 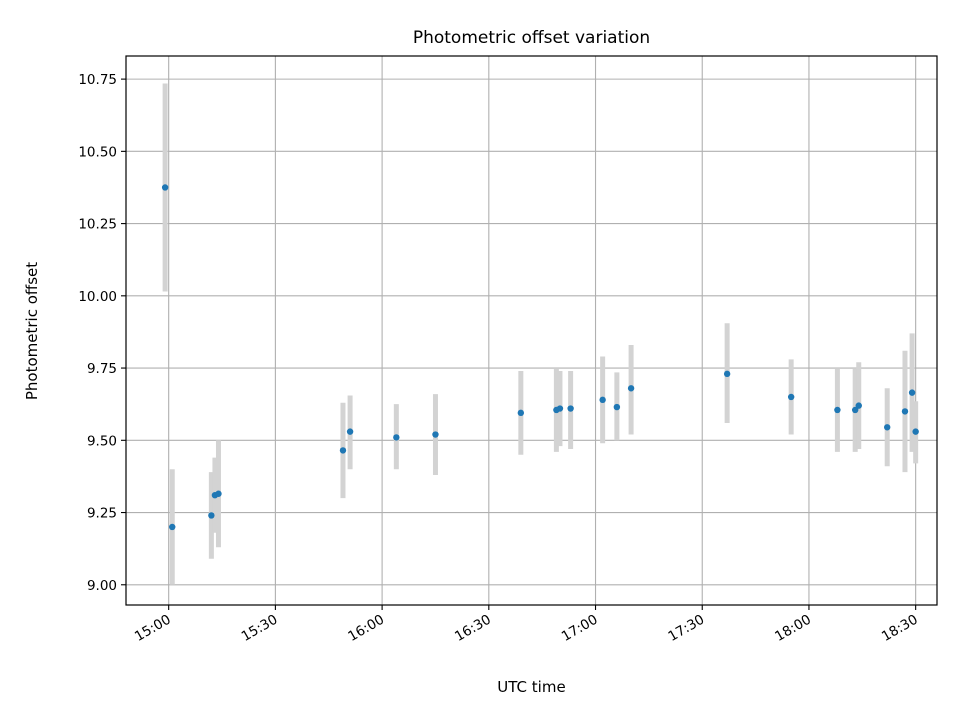 I want to click on y-axis: 9.00 9.25 9.50 9.75 10.00 10.25 10.50 10.75, so click(x=102, y=333).